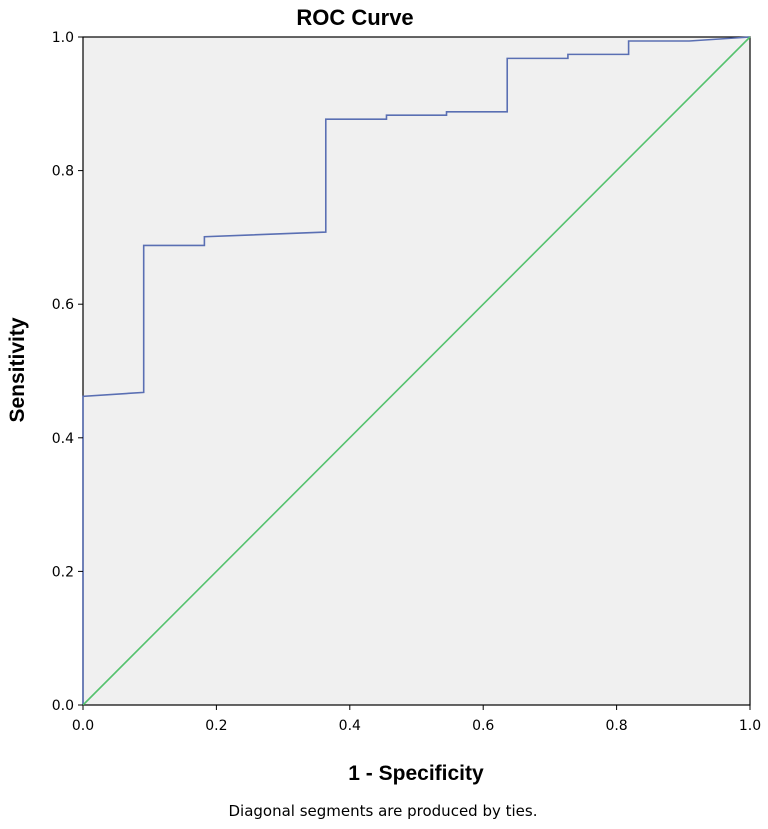 Image resolution: width=768 pixels, height=829 pixels. Describe the element at coordinates (616, 726) in the screenshot. I see `x-tick-label: 0.8` at that location.